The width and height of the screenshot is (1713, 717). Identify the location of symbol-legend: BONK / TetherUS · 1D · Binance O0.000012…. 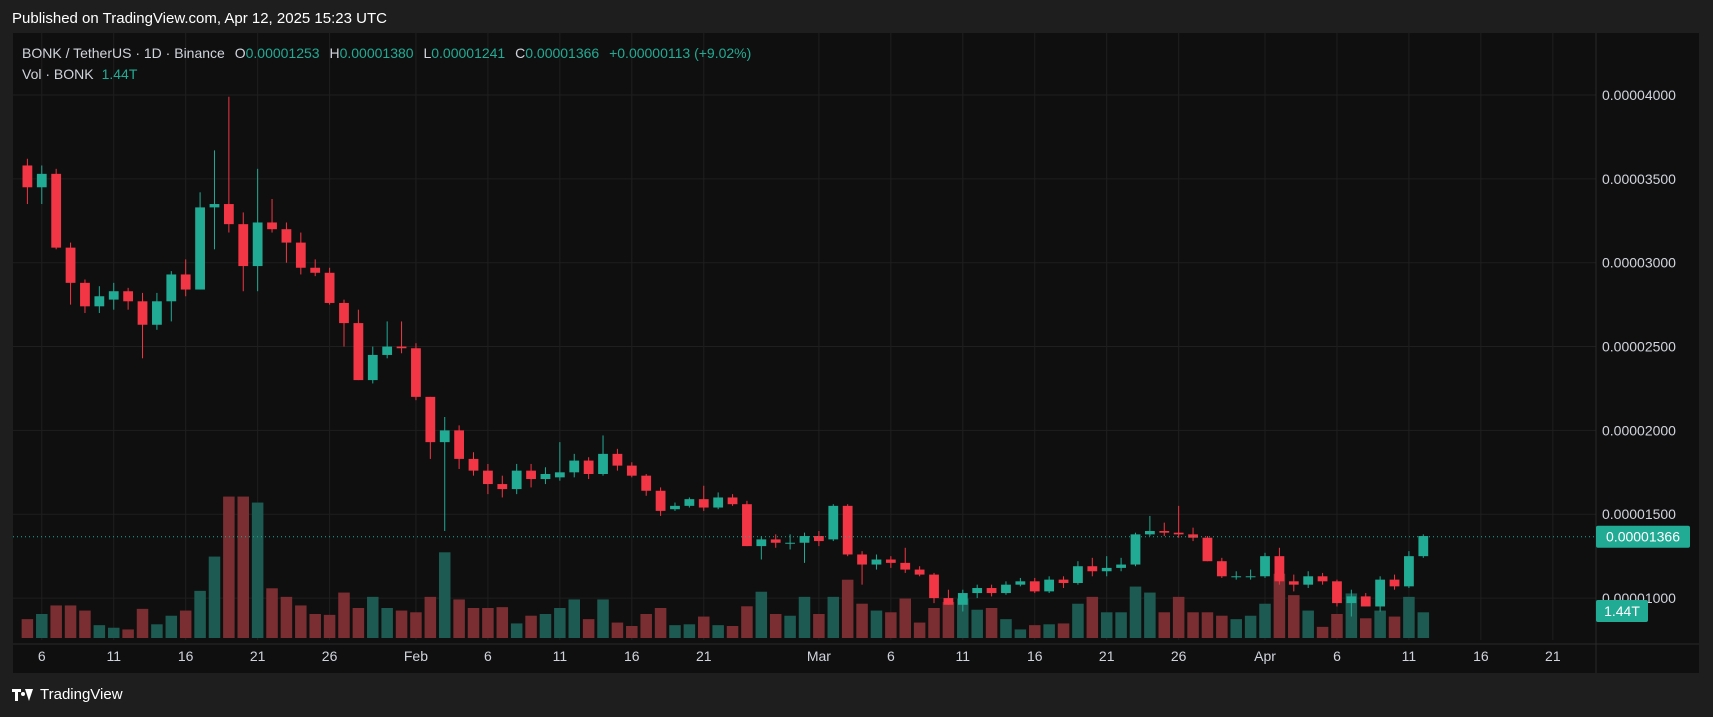
(386, 53).